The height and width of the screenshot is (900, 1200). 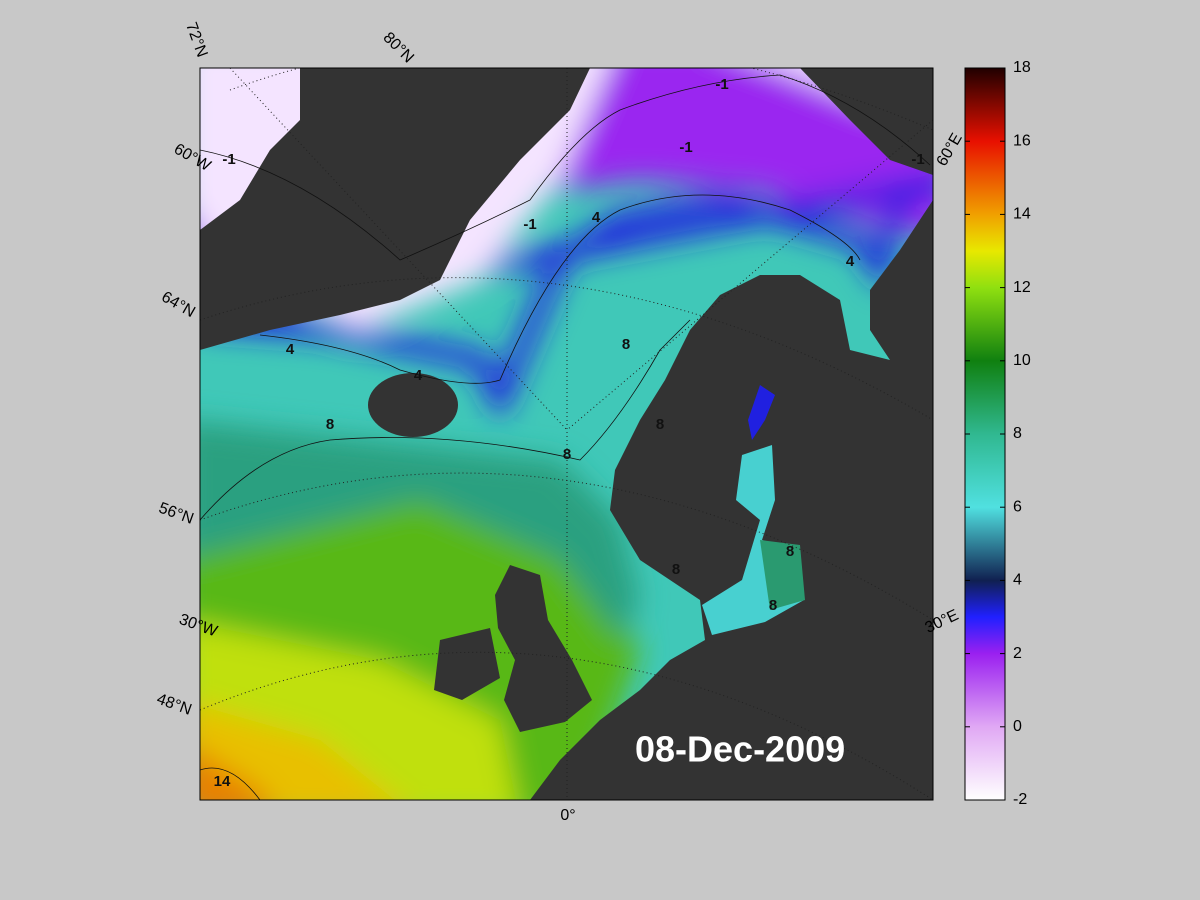 I want to click on contour-label: 14, so click(x=222, y=781).